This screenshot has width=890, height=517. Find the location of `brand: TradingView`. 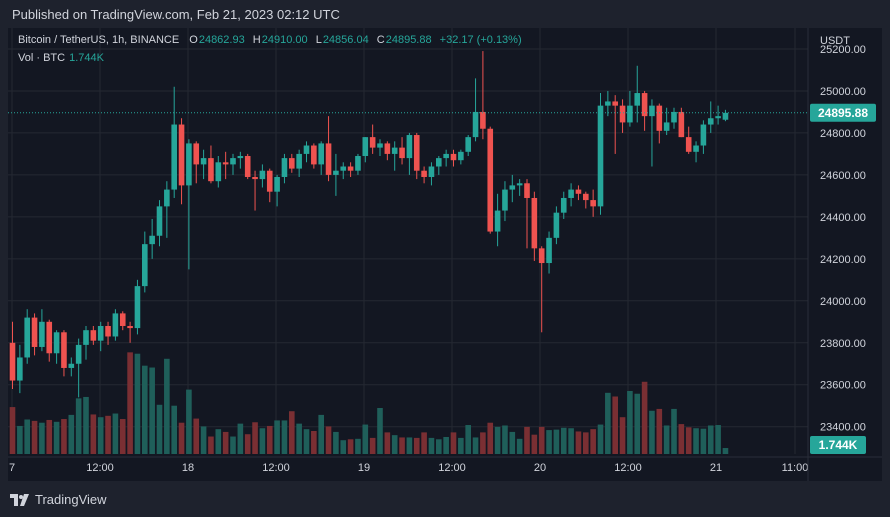

brand: TradingView is located at coordinates (58, 499).